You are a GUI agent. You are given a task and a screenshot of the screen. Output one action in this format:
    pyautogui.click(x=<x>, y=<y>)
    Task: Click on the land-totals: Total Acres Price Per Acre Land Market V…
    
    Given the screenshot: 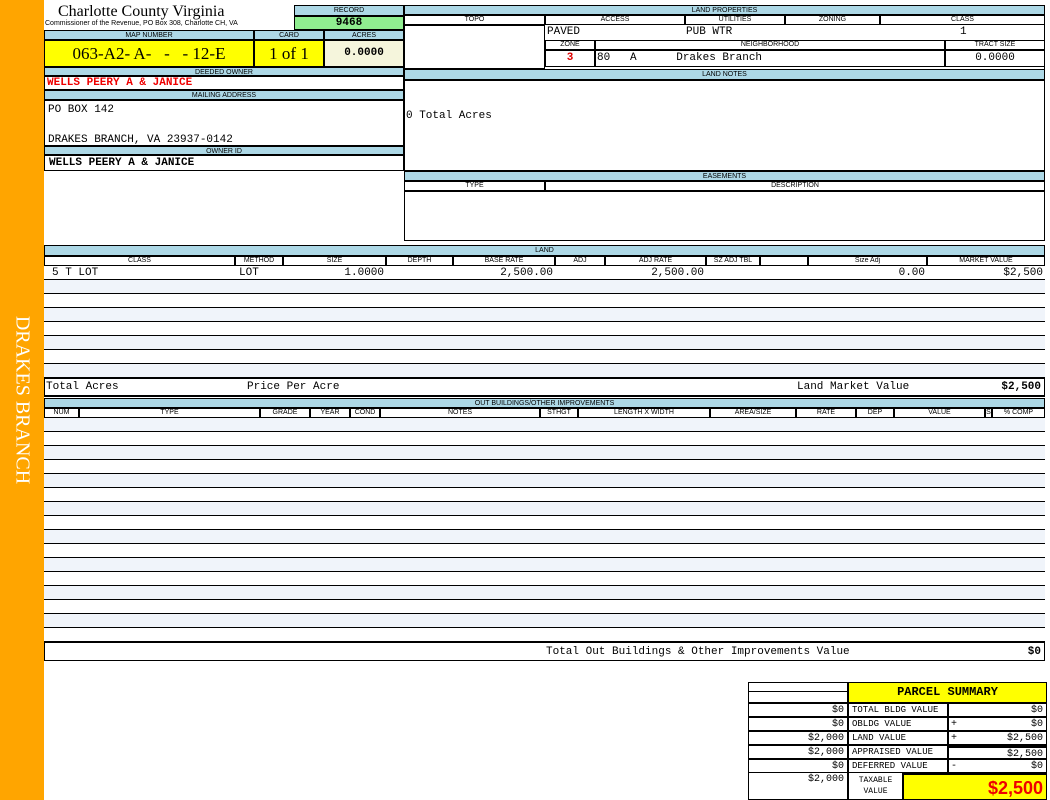 What is the action you would take?
    pyautogui.click(x=544, y=387)
    